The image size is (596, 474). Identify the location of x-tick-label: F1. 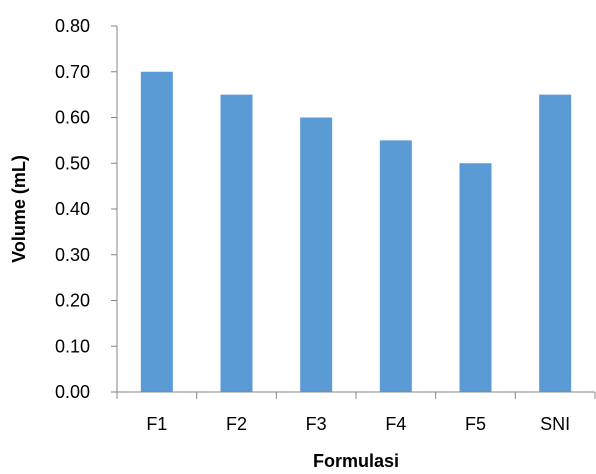
(156, 424).